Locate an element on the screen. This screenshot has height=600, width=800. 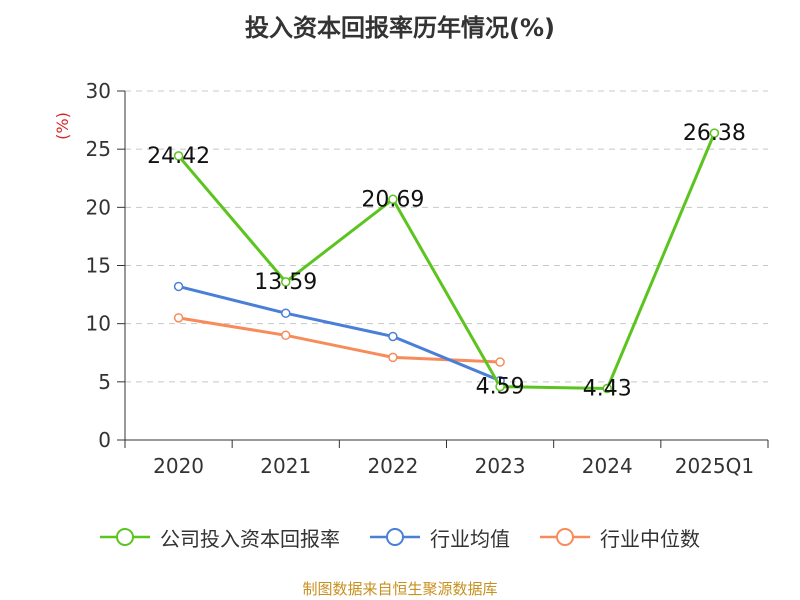
data-label: 4.43 is located at coordinates (607, 388).